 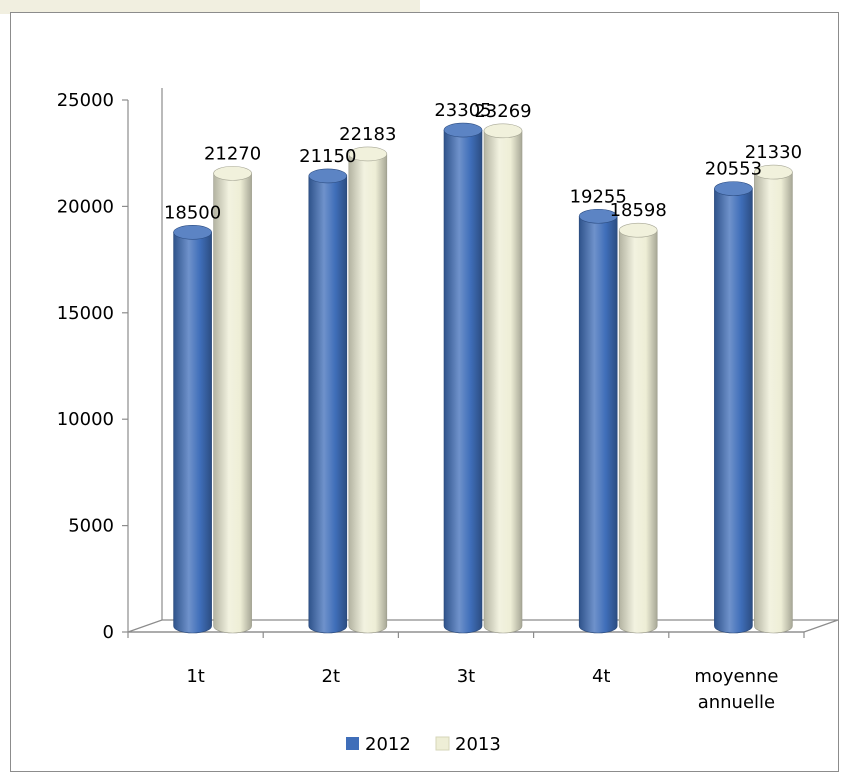 What do you see at coordinates (108, 632) in the screenshot?
I see `y-tick-label: 0` at bounding box center [108, 632].